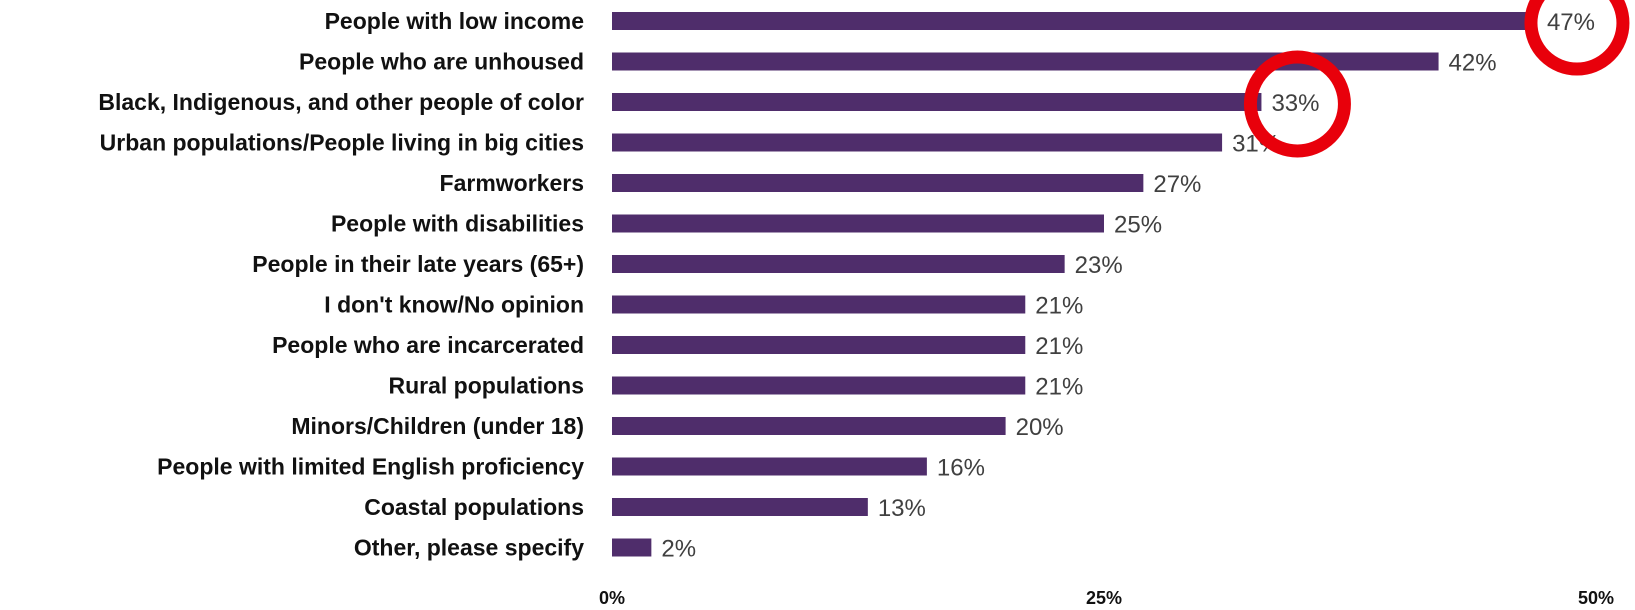 This screenshot has height=610, width=1635. I want to click on category-label: People with disabilities, so click(457, 224).